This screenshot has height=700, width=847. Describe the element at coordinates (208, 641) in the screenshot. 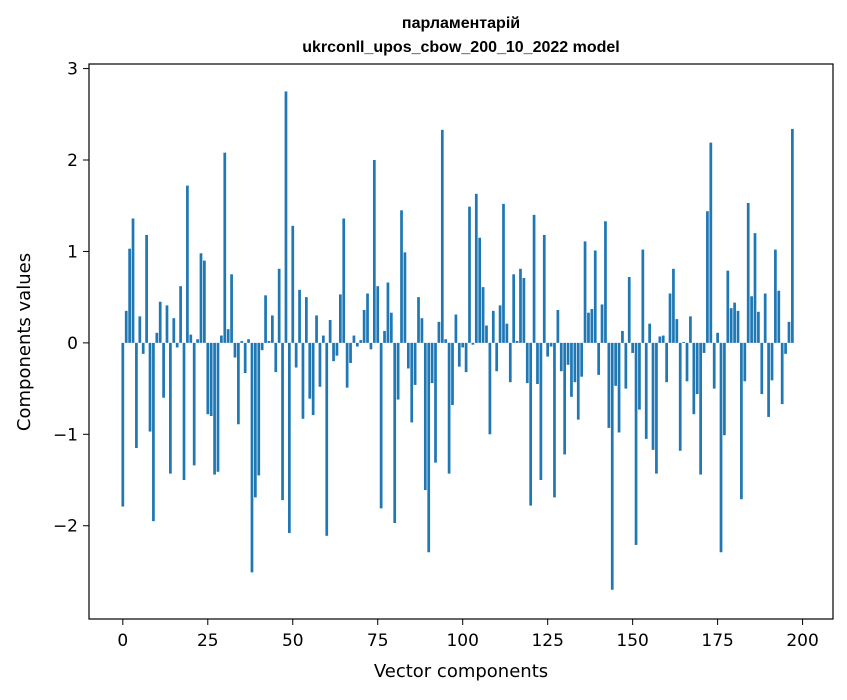

I see `x-tick-label-25: 25` at that location.